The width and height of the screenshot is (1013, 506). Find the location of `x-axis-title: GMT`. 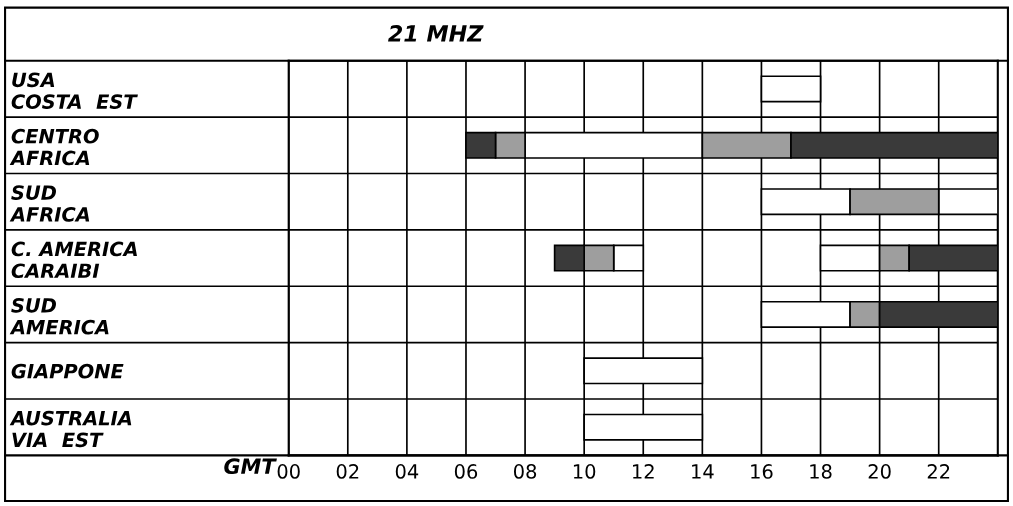

x-axis-title: GMT is located at coordinates (250, 466).